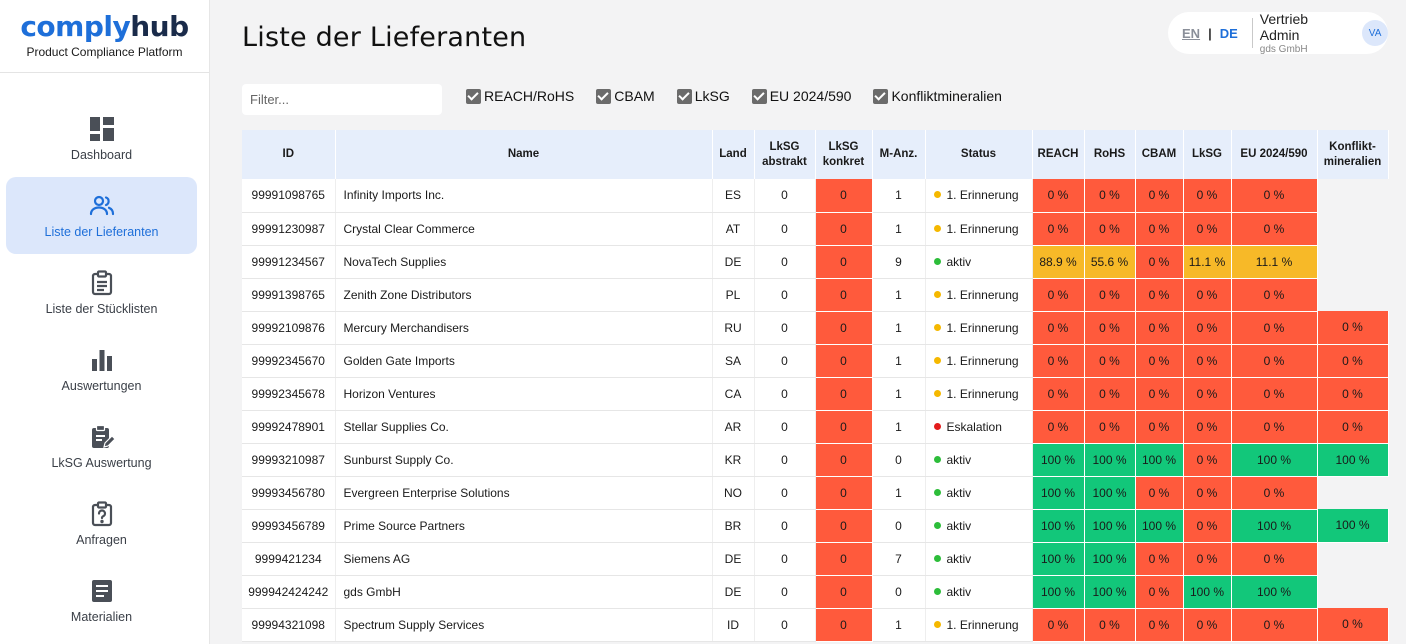  Describe the element at coordinates (101, 446) in the screenshot. I see `sidebar-item-lksg-auswertung: LkSG Auswertung` at that location.